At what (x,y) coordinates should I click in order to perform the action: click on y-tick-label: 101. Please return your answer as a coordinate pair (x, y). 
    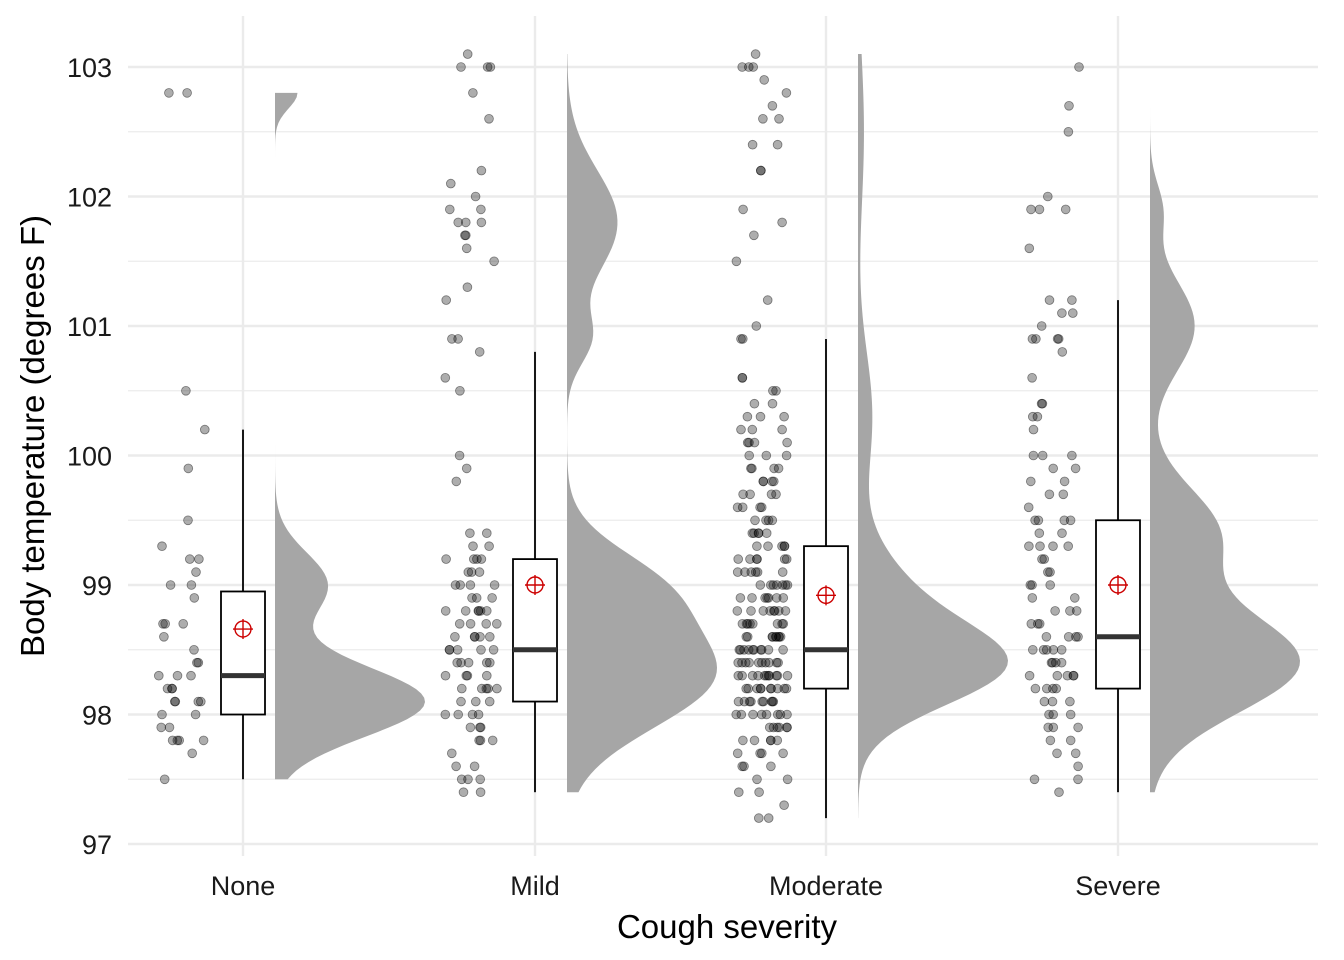
    Looking at the image, I should click on (89, 327).